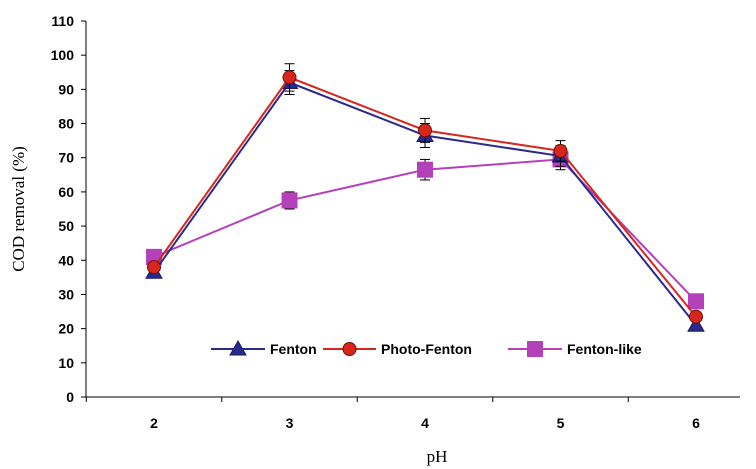  I want to click on y-tick-label: 60, so click(66, 192).